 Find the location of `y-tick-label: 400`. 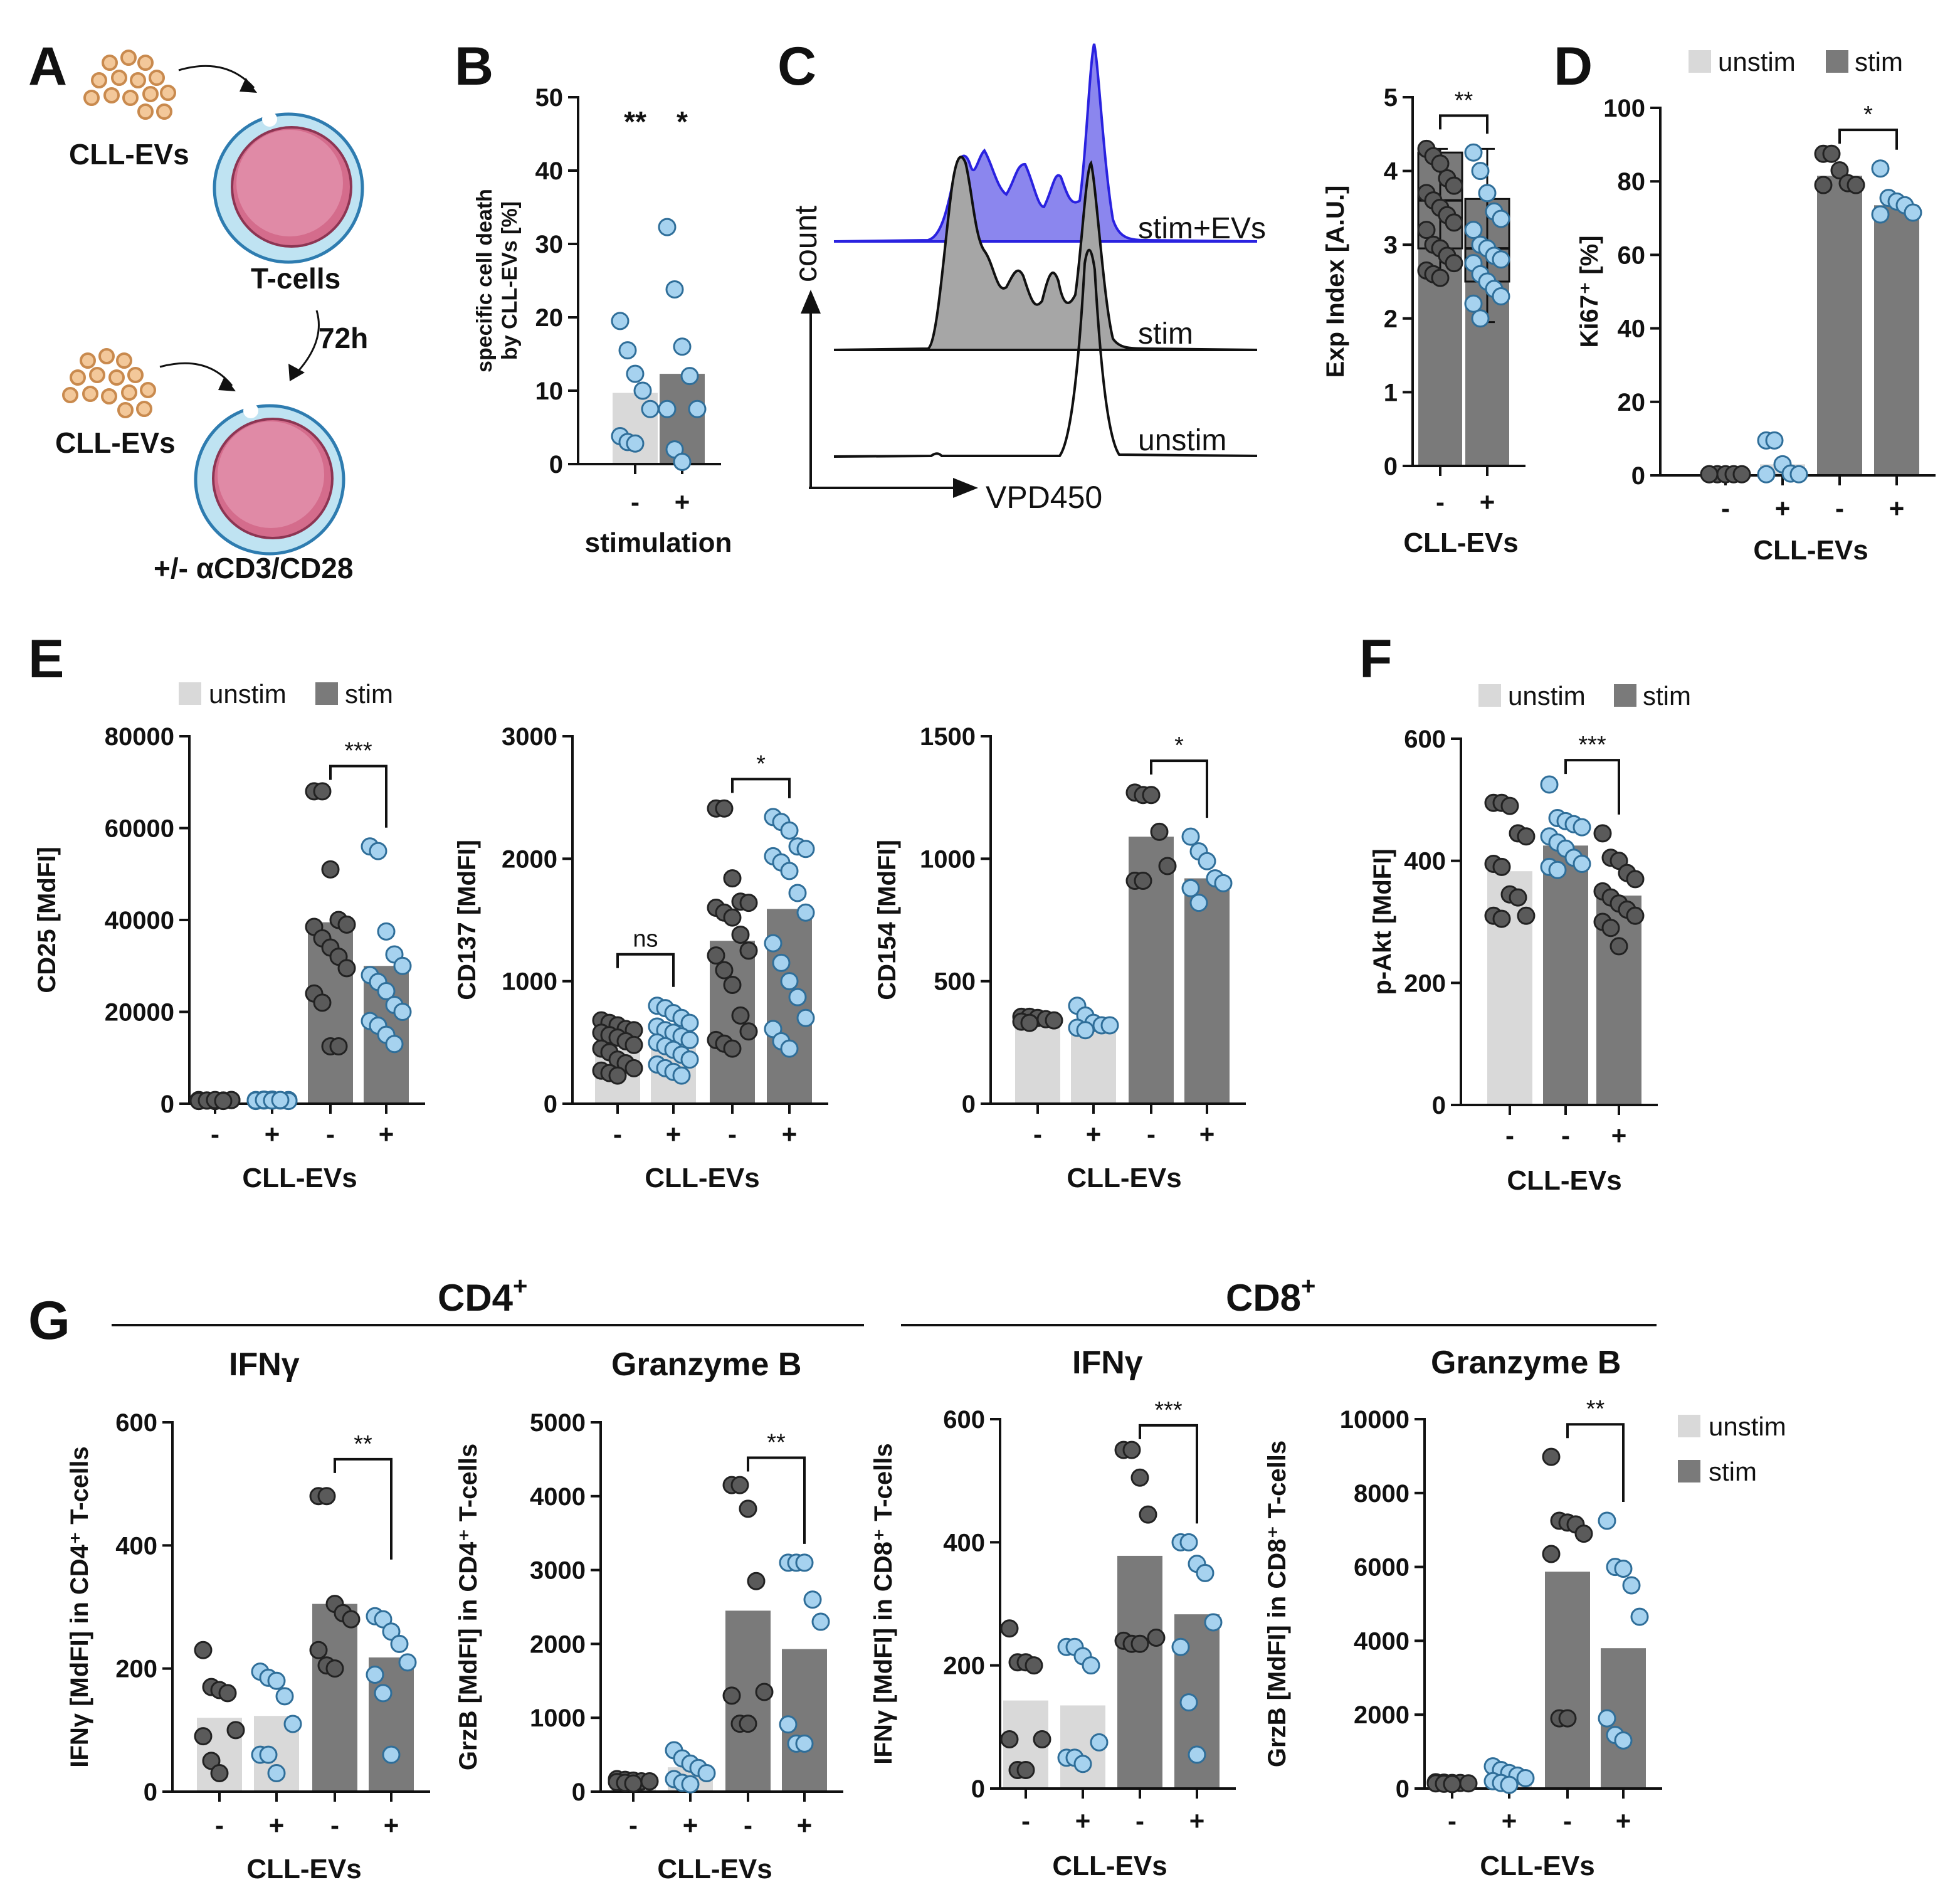

y-tick-label: 400 is located at coordinates (136, 1546).